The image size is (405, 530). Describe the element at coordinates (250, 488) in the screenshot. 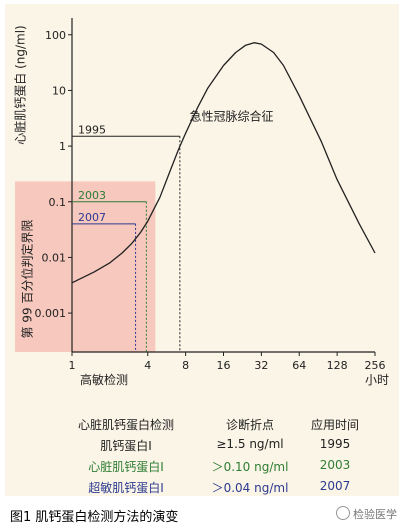

I see `table-cell-cutoff: ＞0.04 ng/ml` at that location.